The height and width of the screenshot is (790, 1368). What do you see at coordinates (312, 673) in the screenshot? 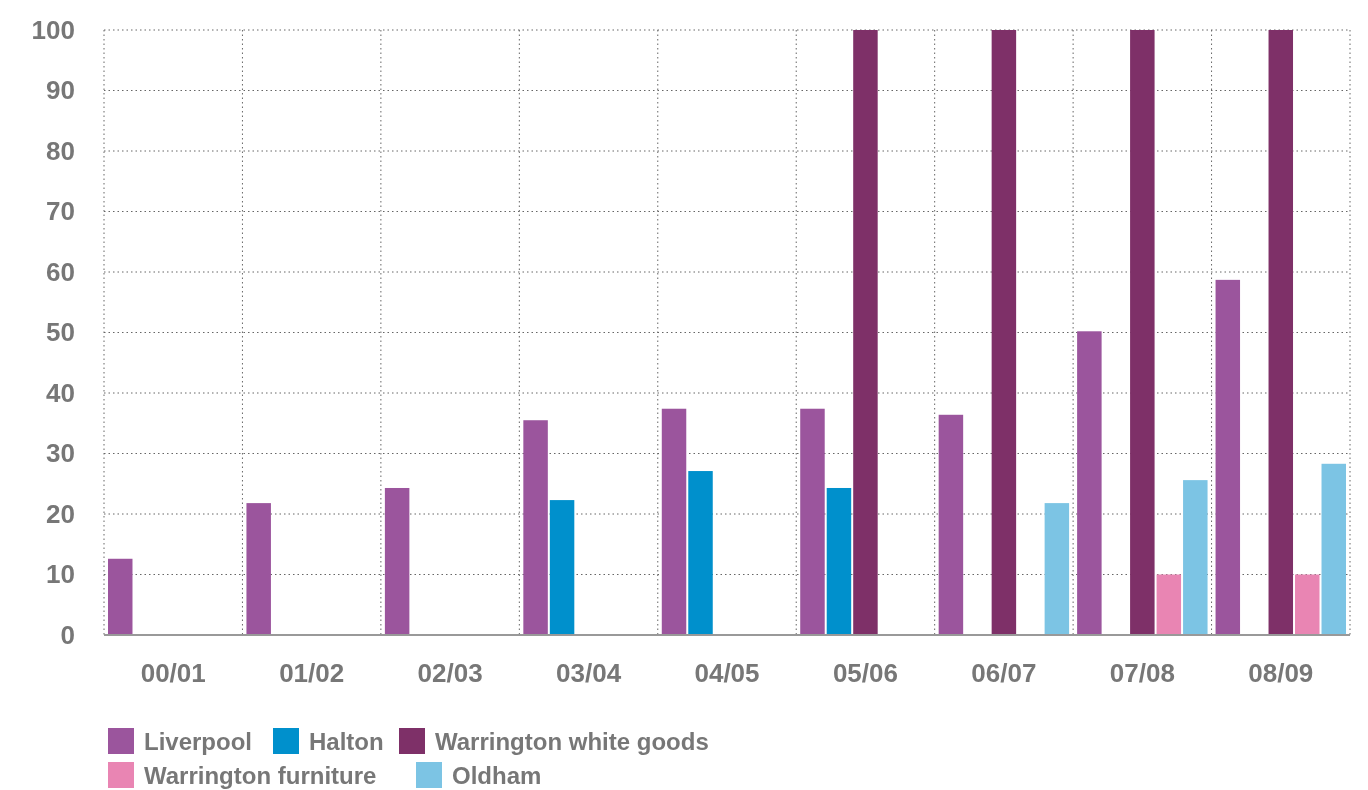
I see `x-tick-label: 01/02` at bounding box center [312, 673].